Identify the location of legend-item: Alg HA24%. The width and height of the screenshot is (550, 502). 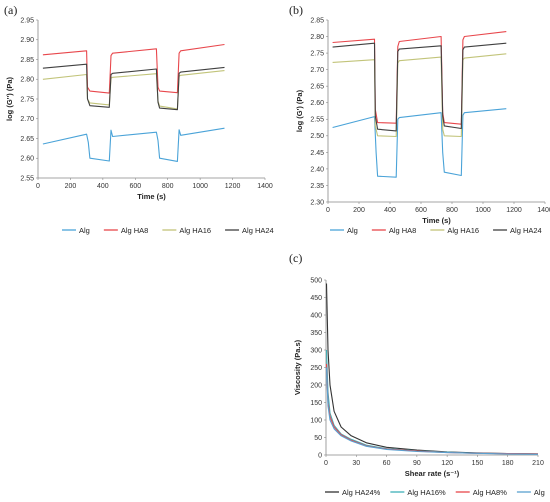
(353, 492).